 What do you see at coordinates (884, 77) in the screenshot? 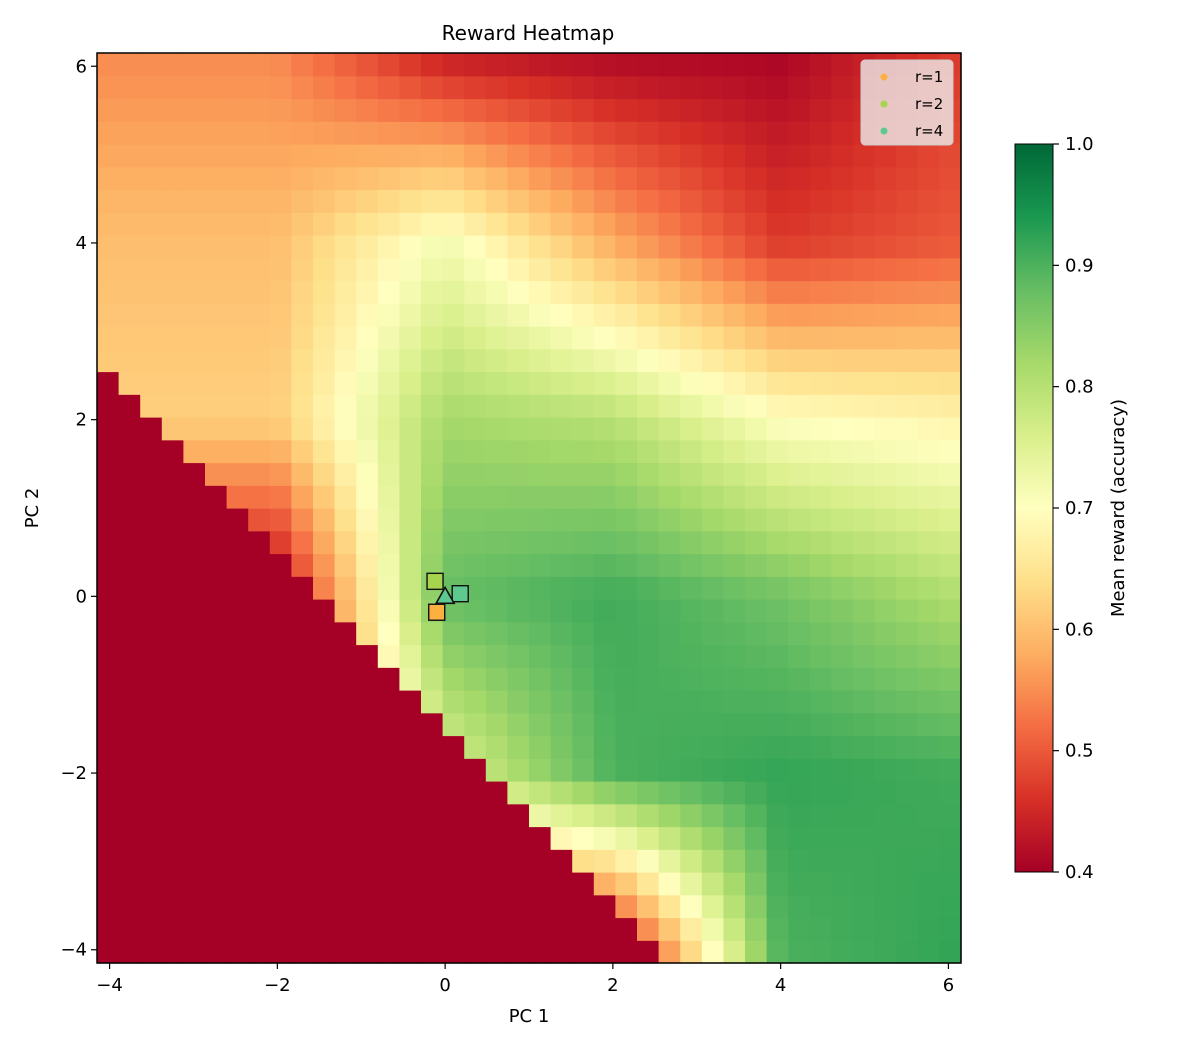
I see `legend-marker` at bounding box center [884, 77].